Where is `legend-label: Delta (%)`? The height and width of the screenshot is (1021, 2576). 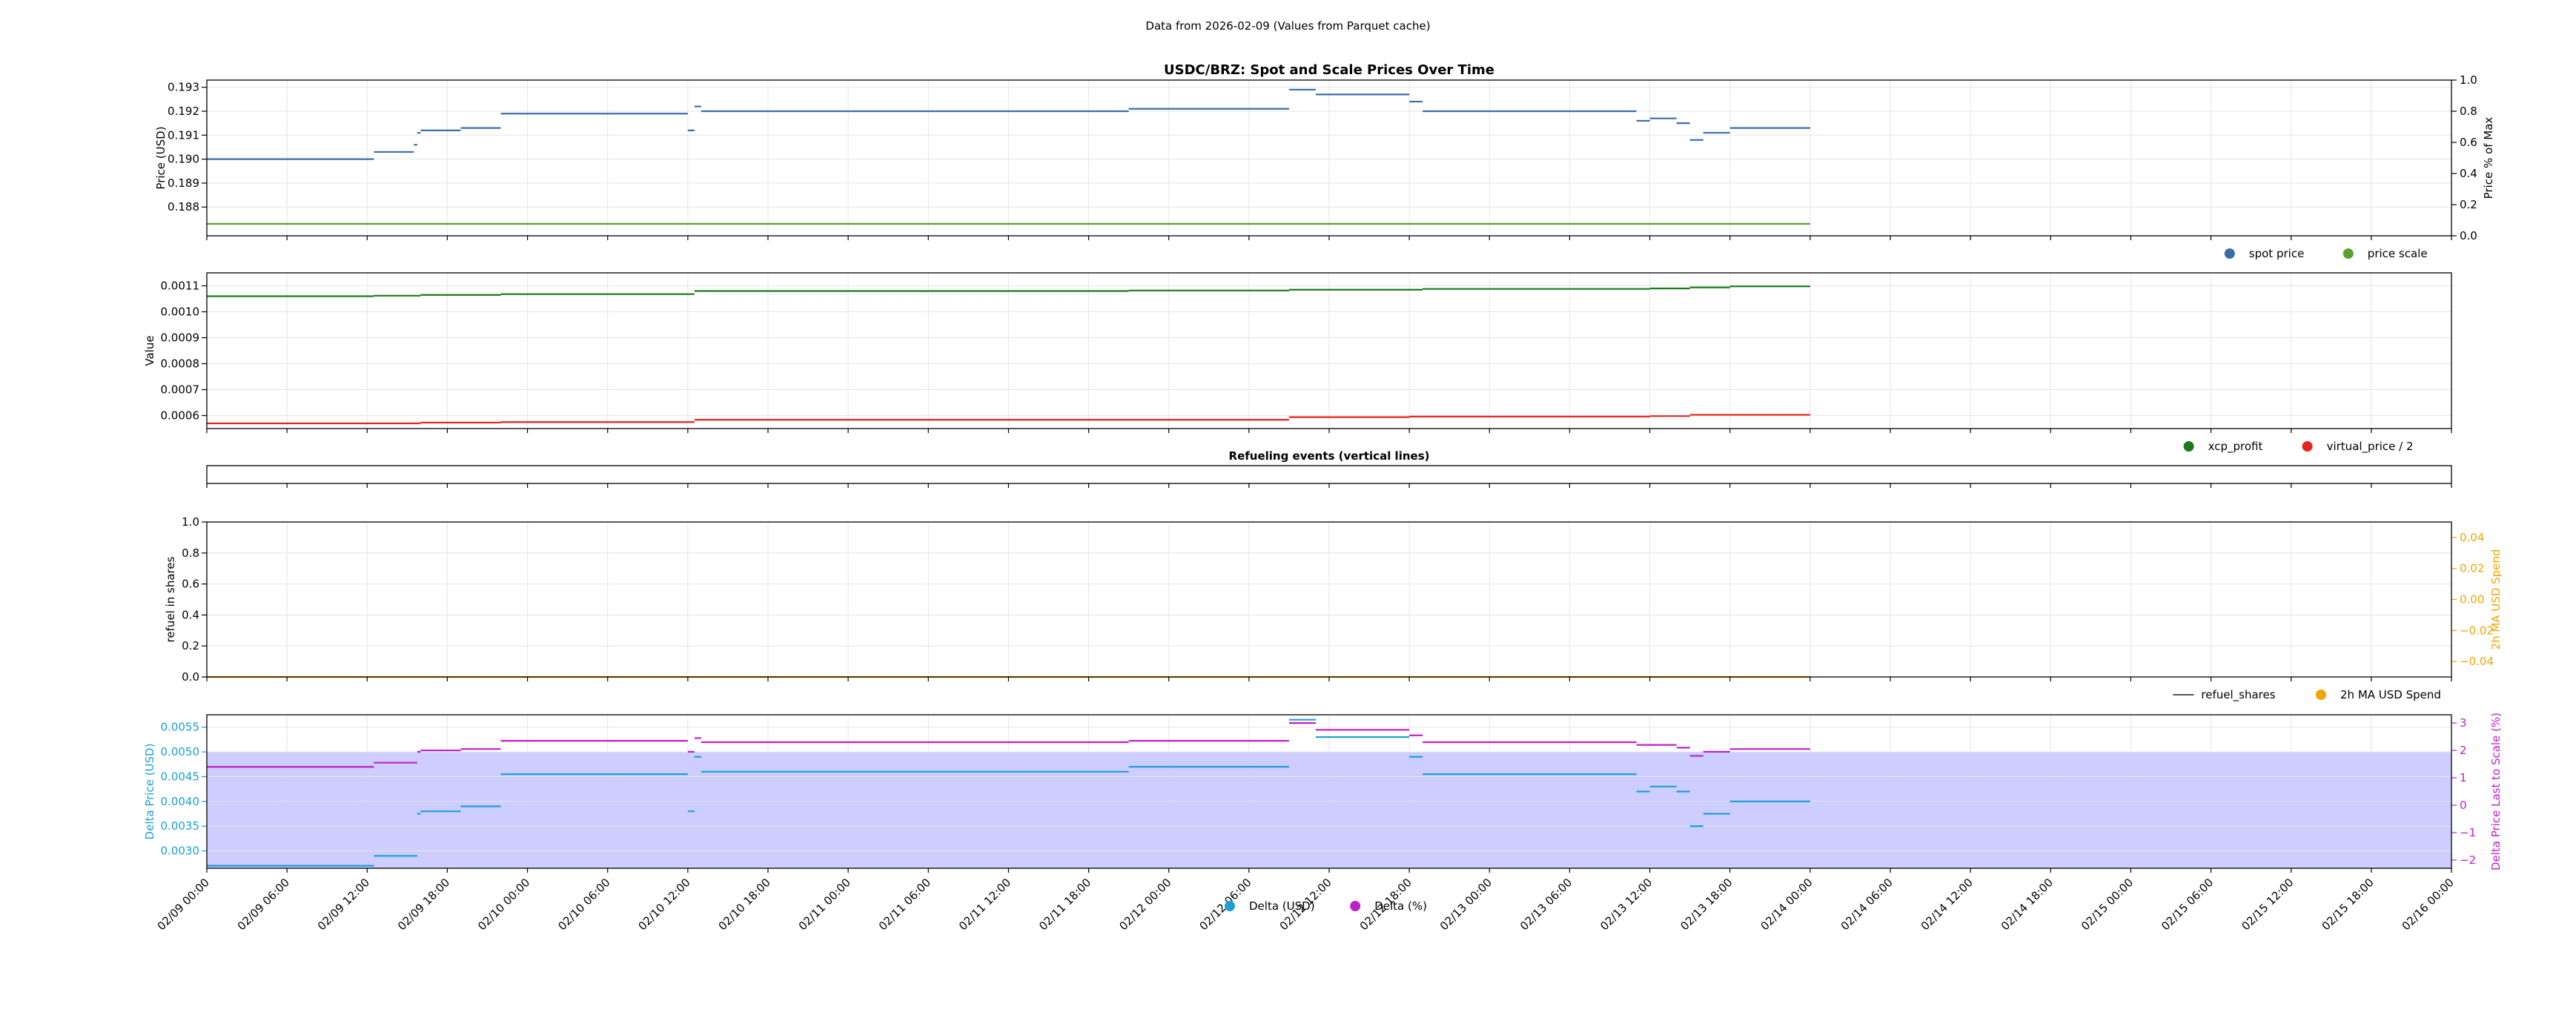 legend-label: Delta (%) is located at coordinates (1400, 906).